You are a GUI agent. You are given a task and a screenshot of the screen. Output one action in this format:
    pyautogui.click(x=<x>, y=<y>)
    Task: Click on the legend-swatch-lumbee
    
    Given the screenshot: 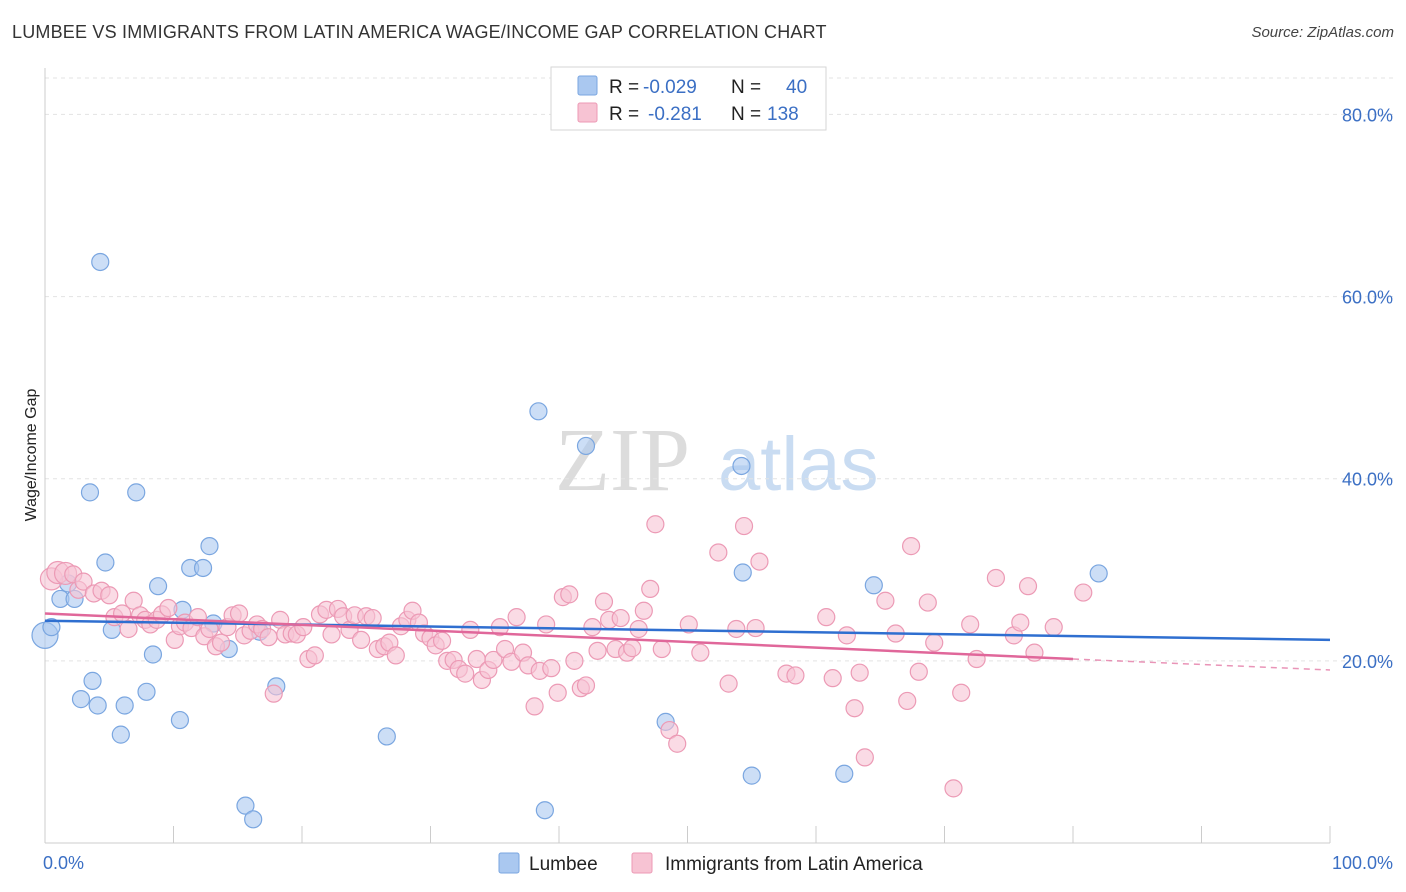 What is the action you would take?
    pyautogui.click(x=587, y=85)
    